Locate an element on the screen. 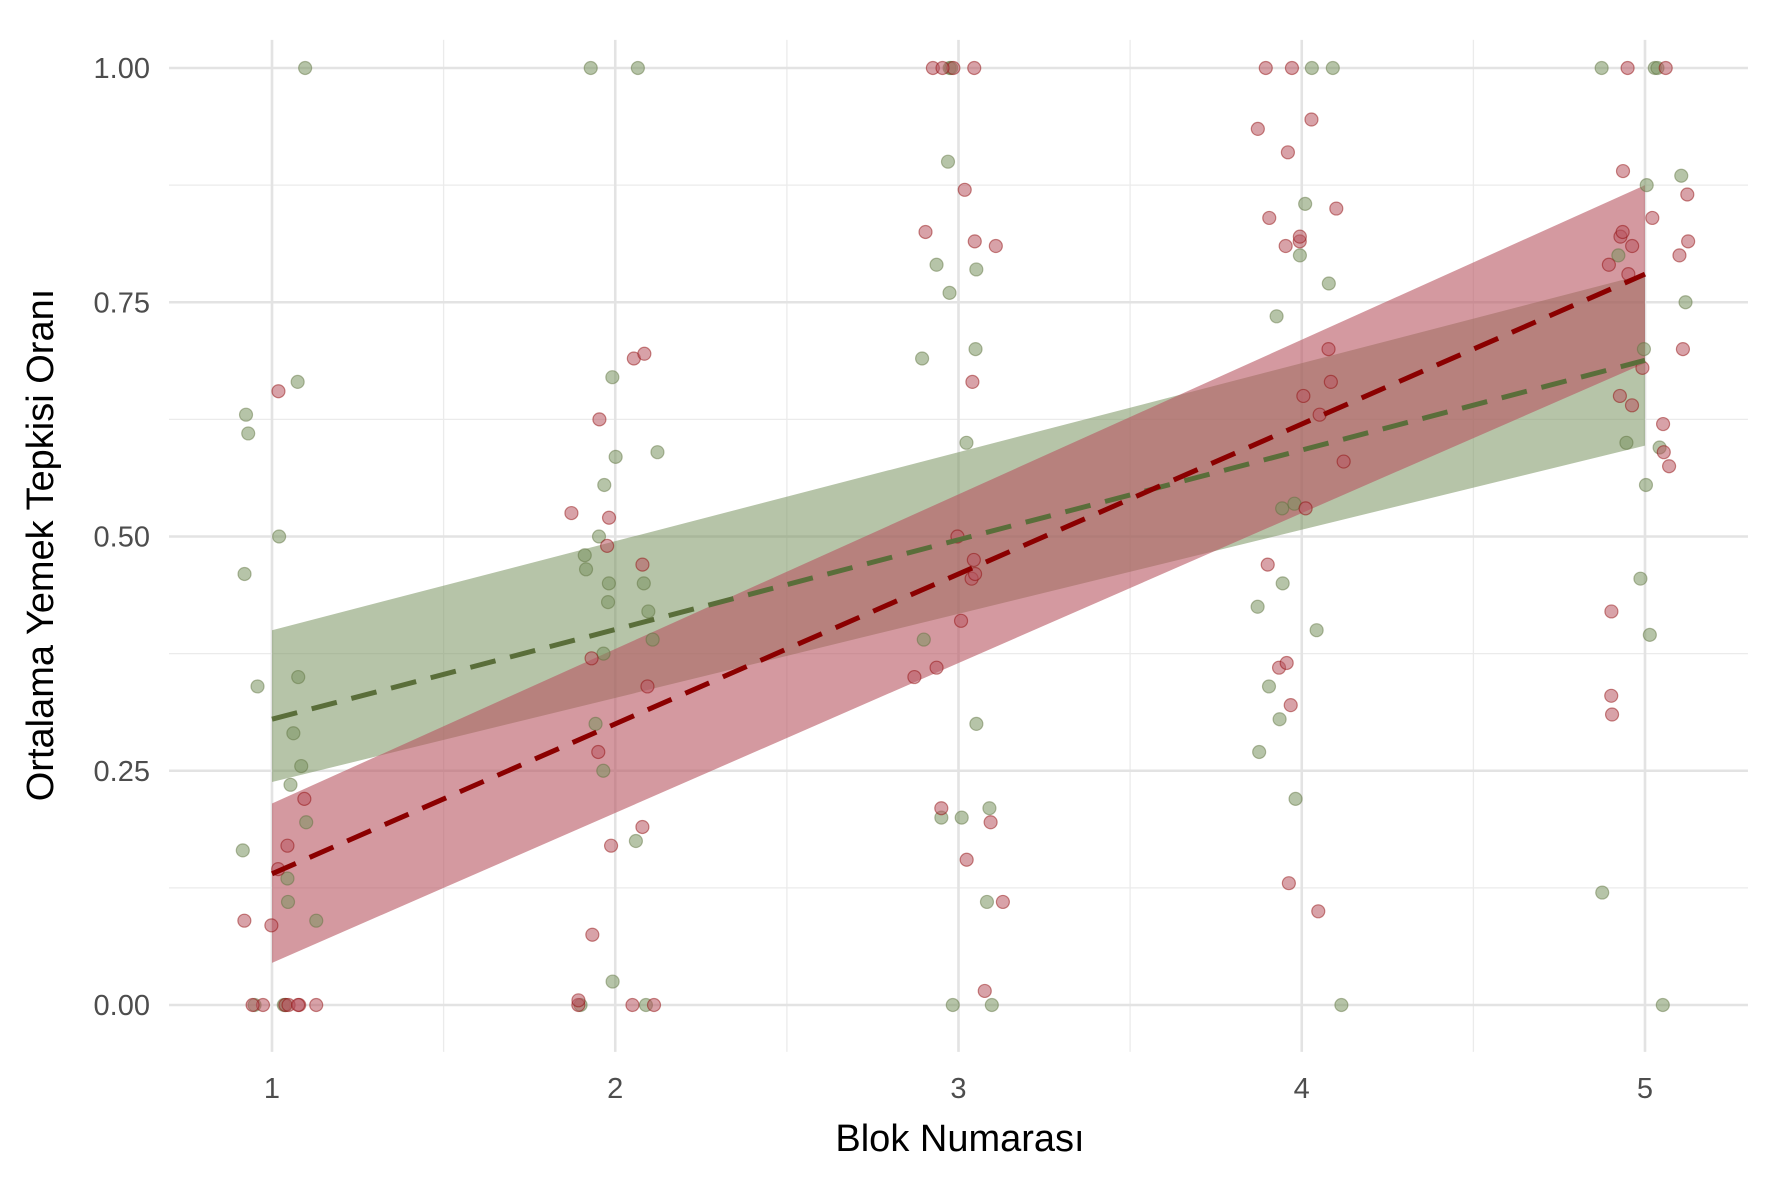 Image resolution: width=1771 pixels, height=1181 pixels. x-tick-label: 5 is located at coordinates (1645, 1089).